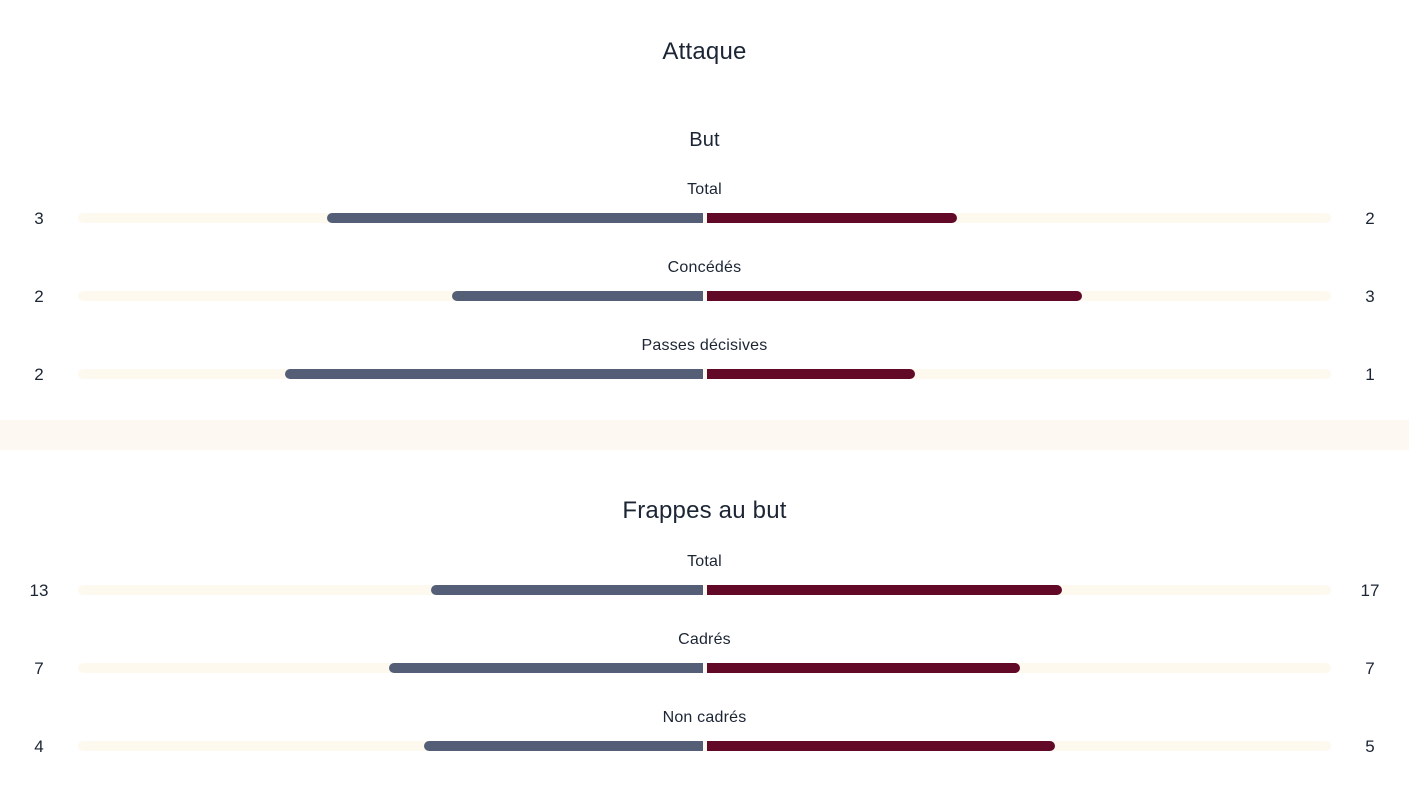  Describe the element at coordinates (704, 345) in the screenshot. I see `stat-label: Passes décisives` at that location.